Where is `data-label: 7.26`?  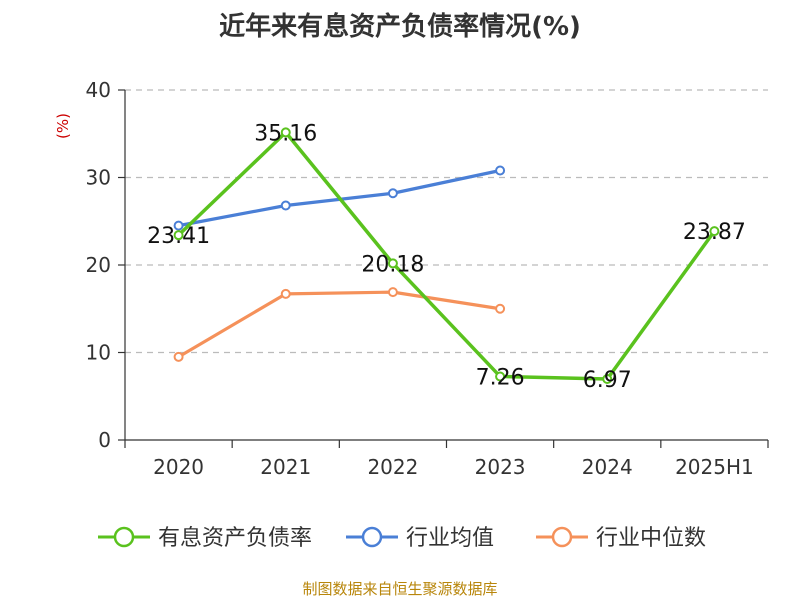
data-label: 7.26 is located at coordinates (500, 377).